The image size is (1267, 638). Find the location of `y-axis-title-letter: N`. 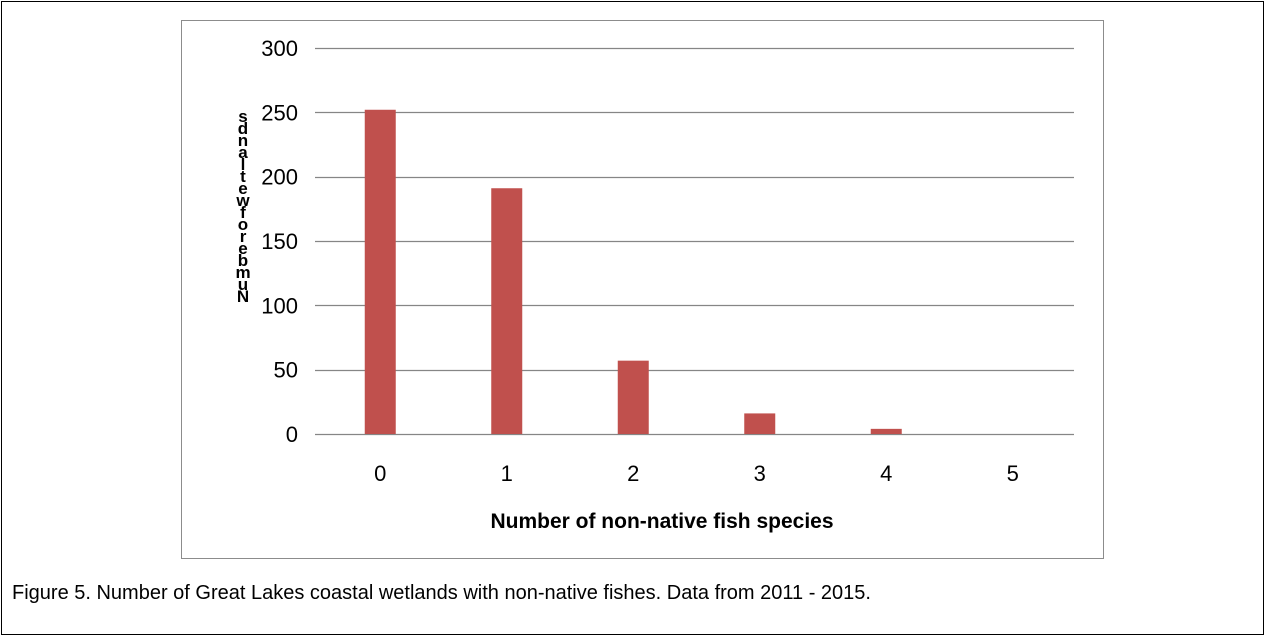

y-axis-title-letter: N is located at coordinates (243, 296).